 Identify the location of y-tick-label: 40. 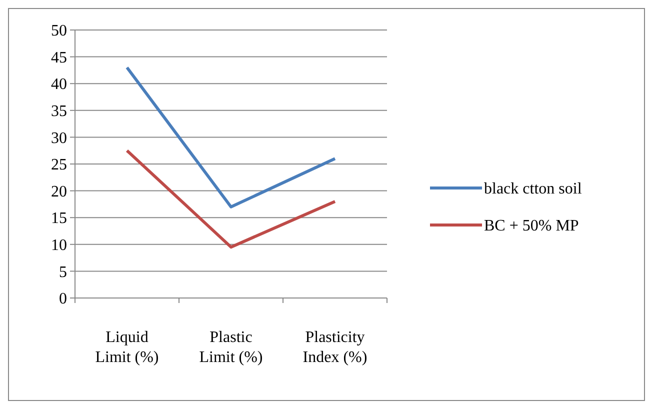
(59, 85).